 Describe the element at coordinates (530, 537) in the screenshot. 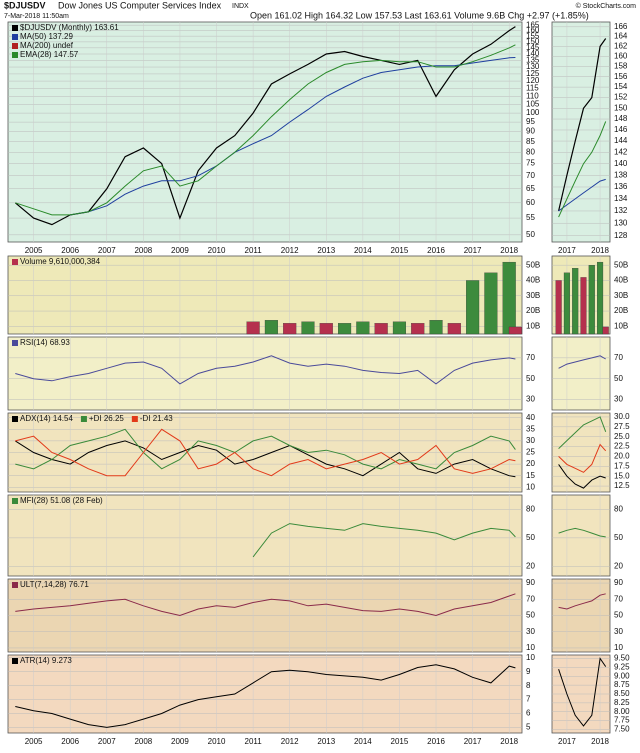

I see `y-tick-label: 50` at that location.